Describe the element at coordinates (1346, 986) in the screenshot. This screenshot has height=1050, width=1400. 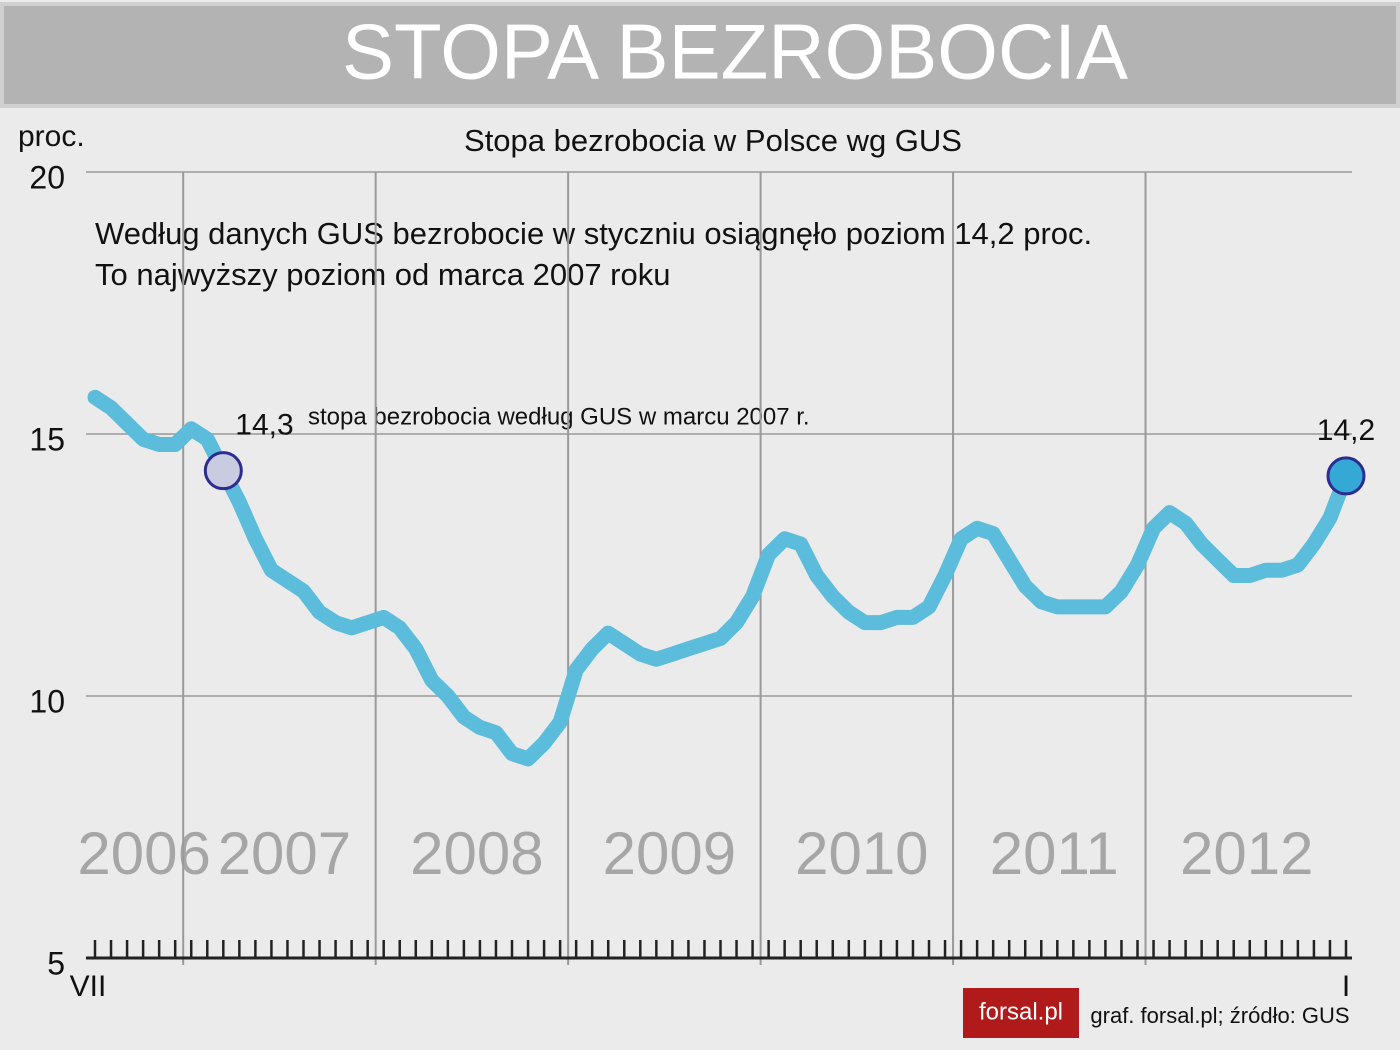
I see `x-tick-label: I` at that location.